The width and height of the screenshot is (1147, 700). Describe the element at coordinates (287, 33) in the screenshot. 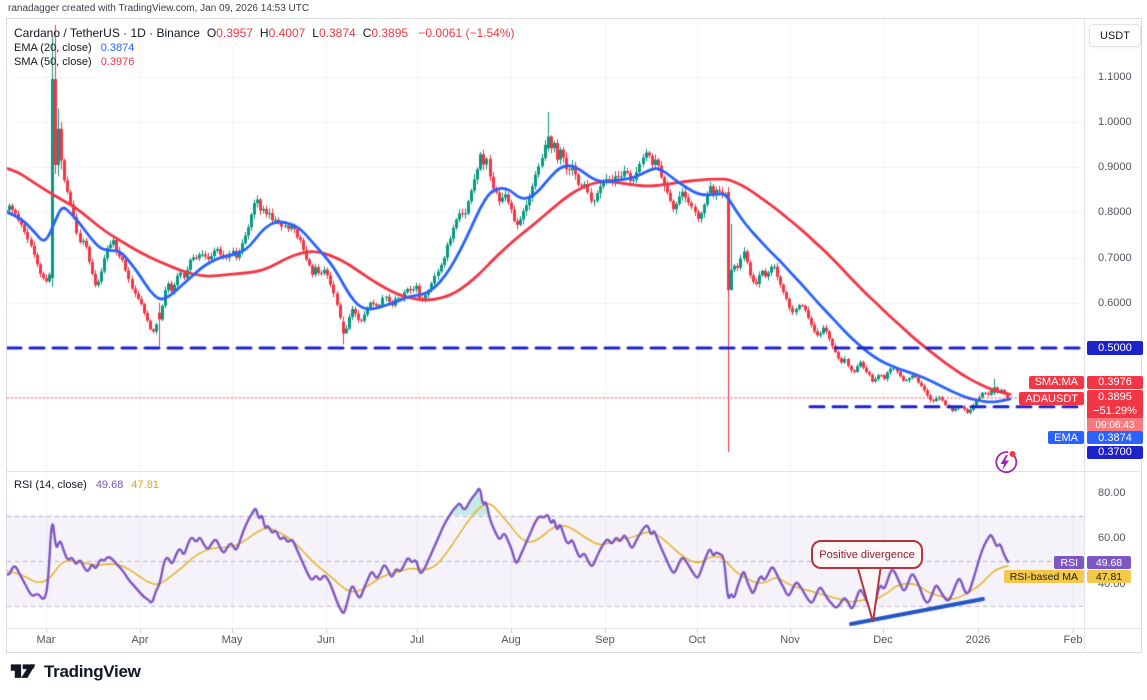

I see `ohlc-value: 0.4007` at that location.